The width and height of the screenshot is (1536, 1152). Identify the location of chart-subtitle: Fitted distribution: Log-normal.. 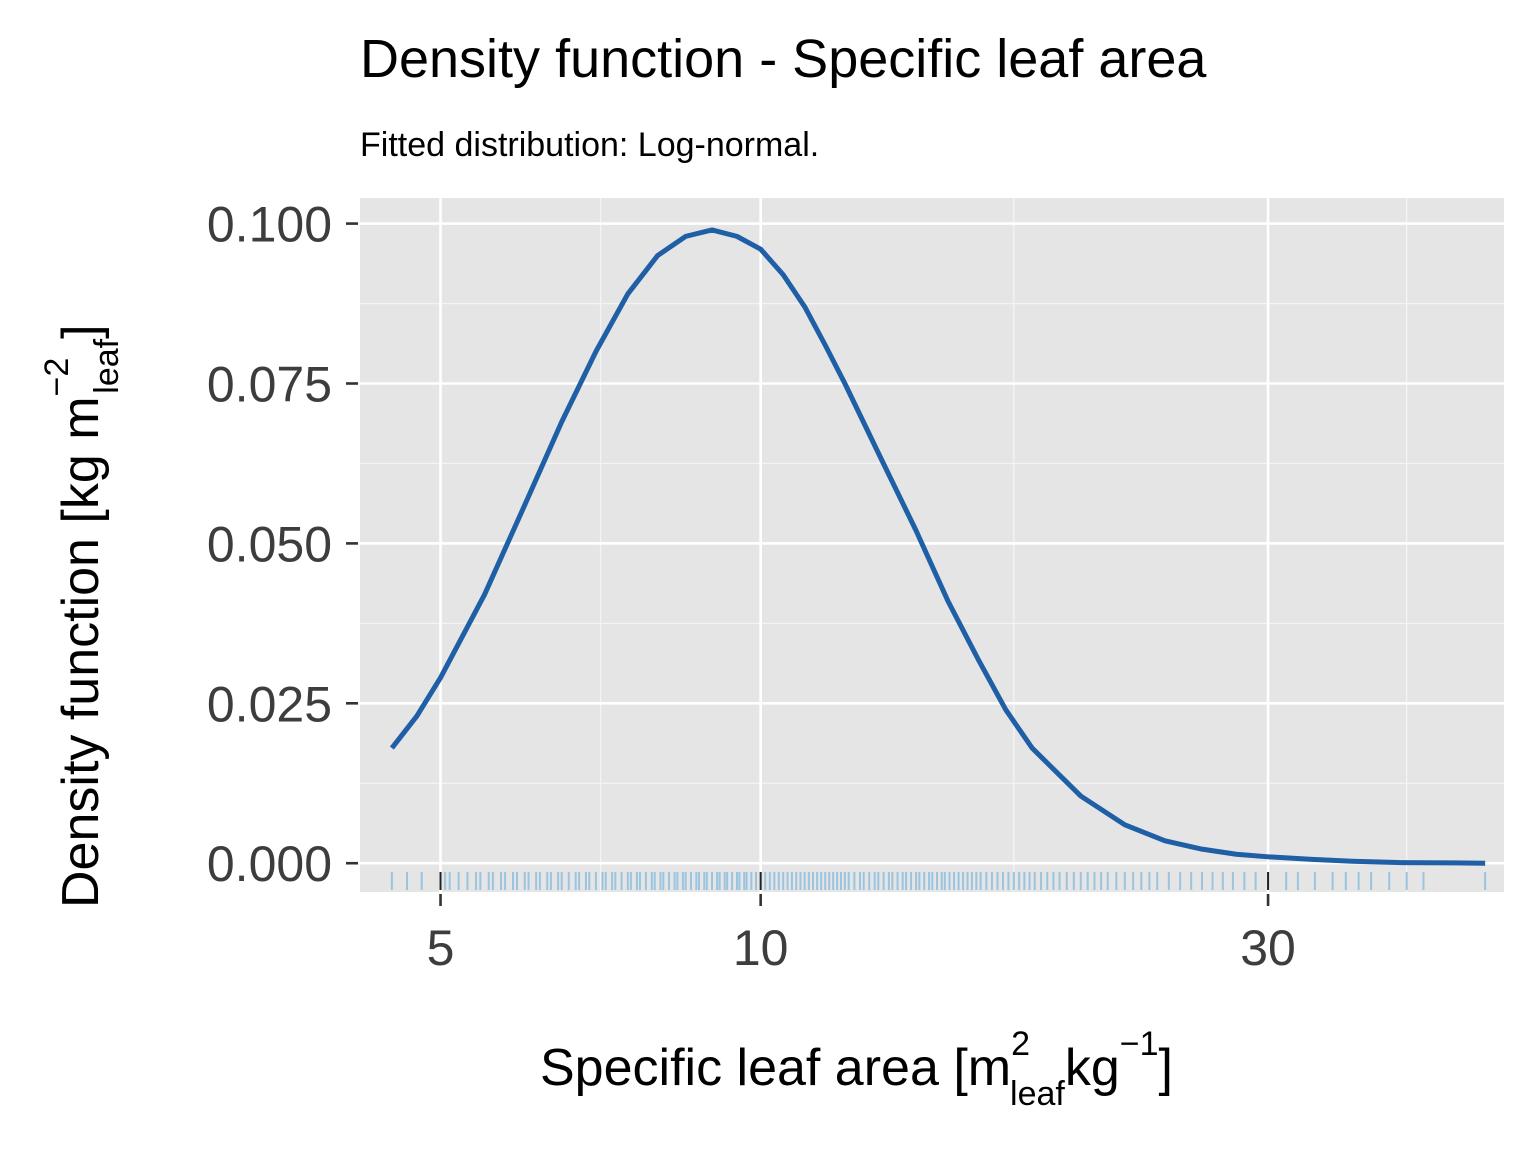
(589, 145).